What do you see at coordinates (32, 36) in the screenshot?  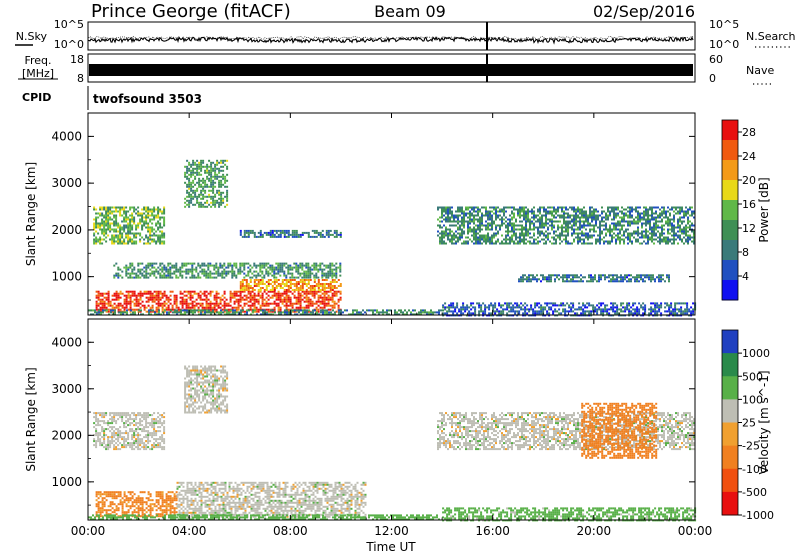 I see `nsky-label: N.Sky` at bounding box center [32, 36].